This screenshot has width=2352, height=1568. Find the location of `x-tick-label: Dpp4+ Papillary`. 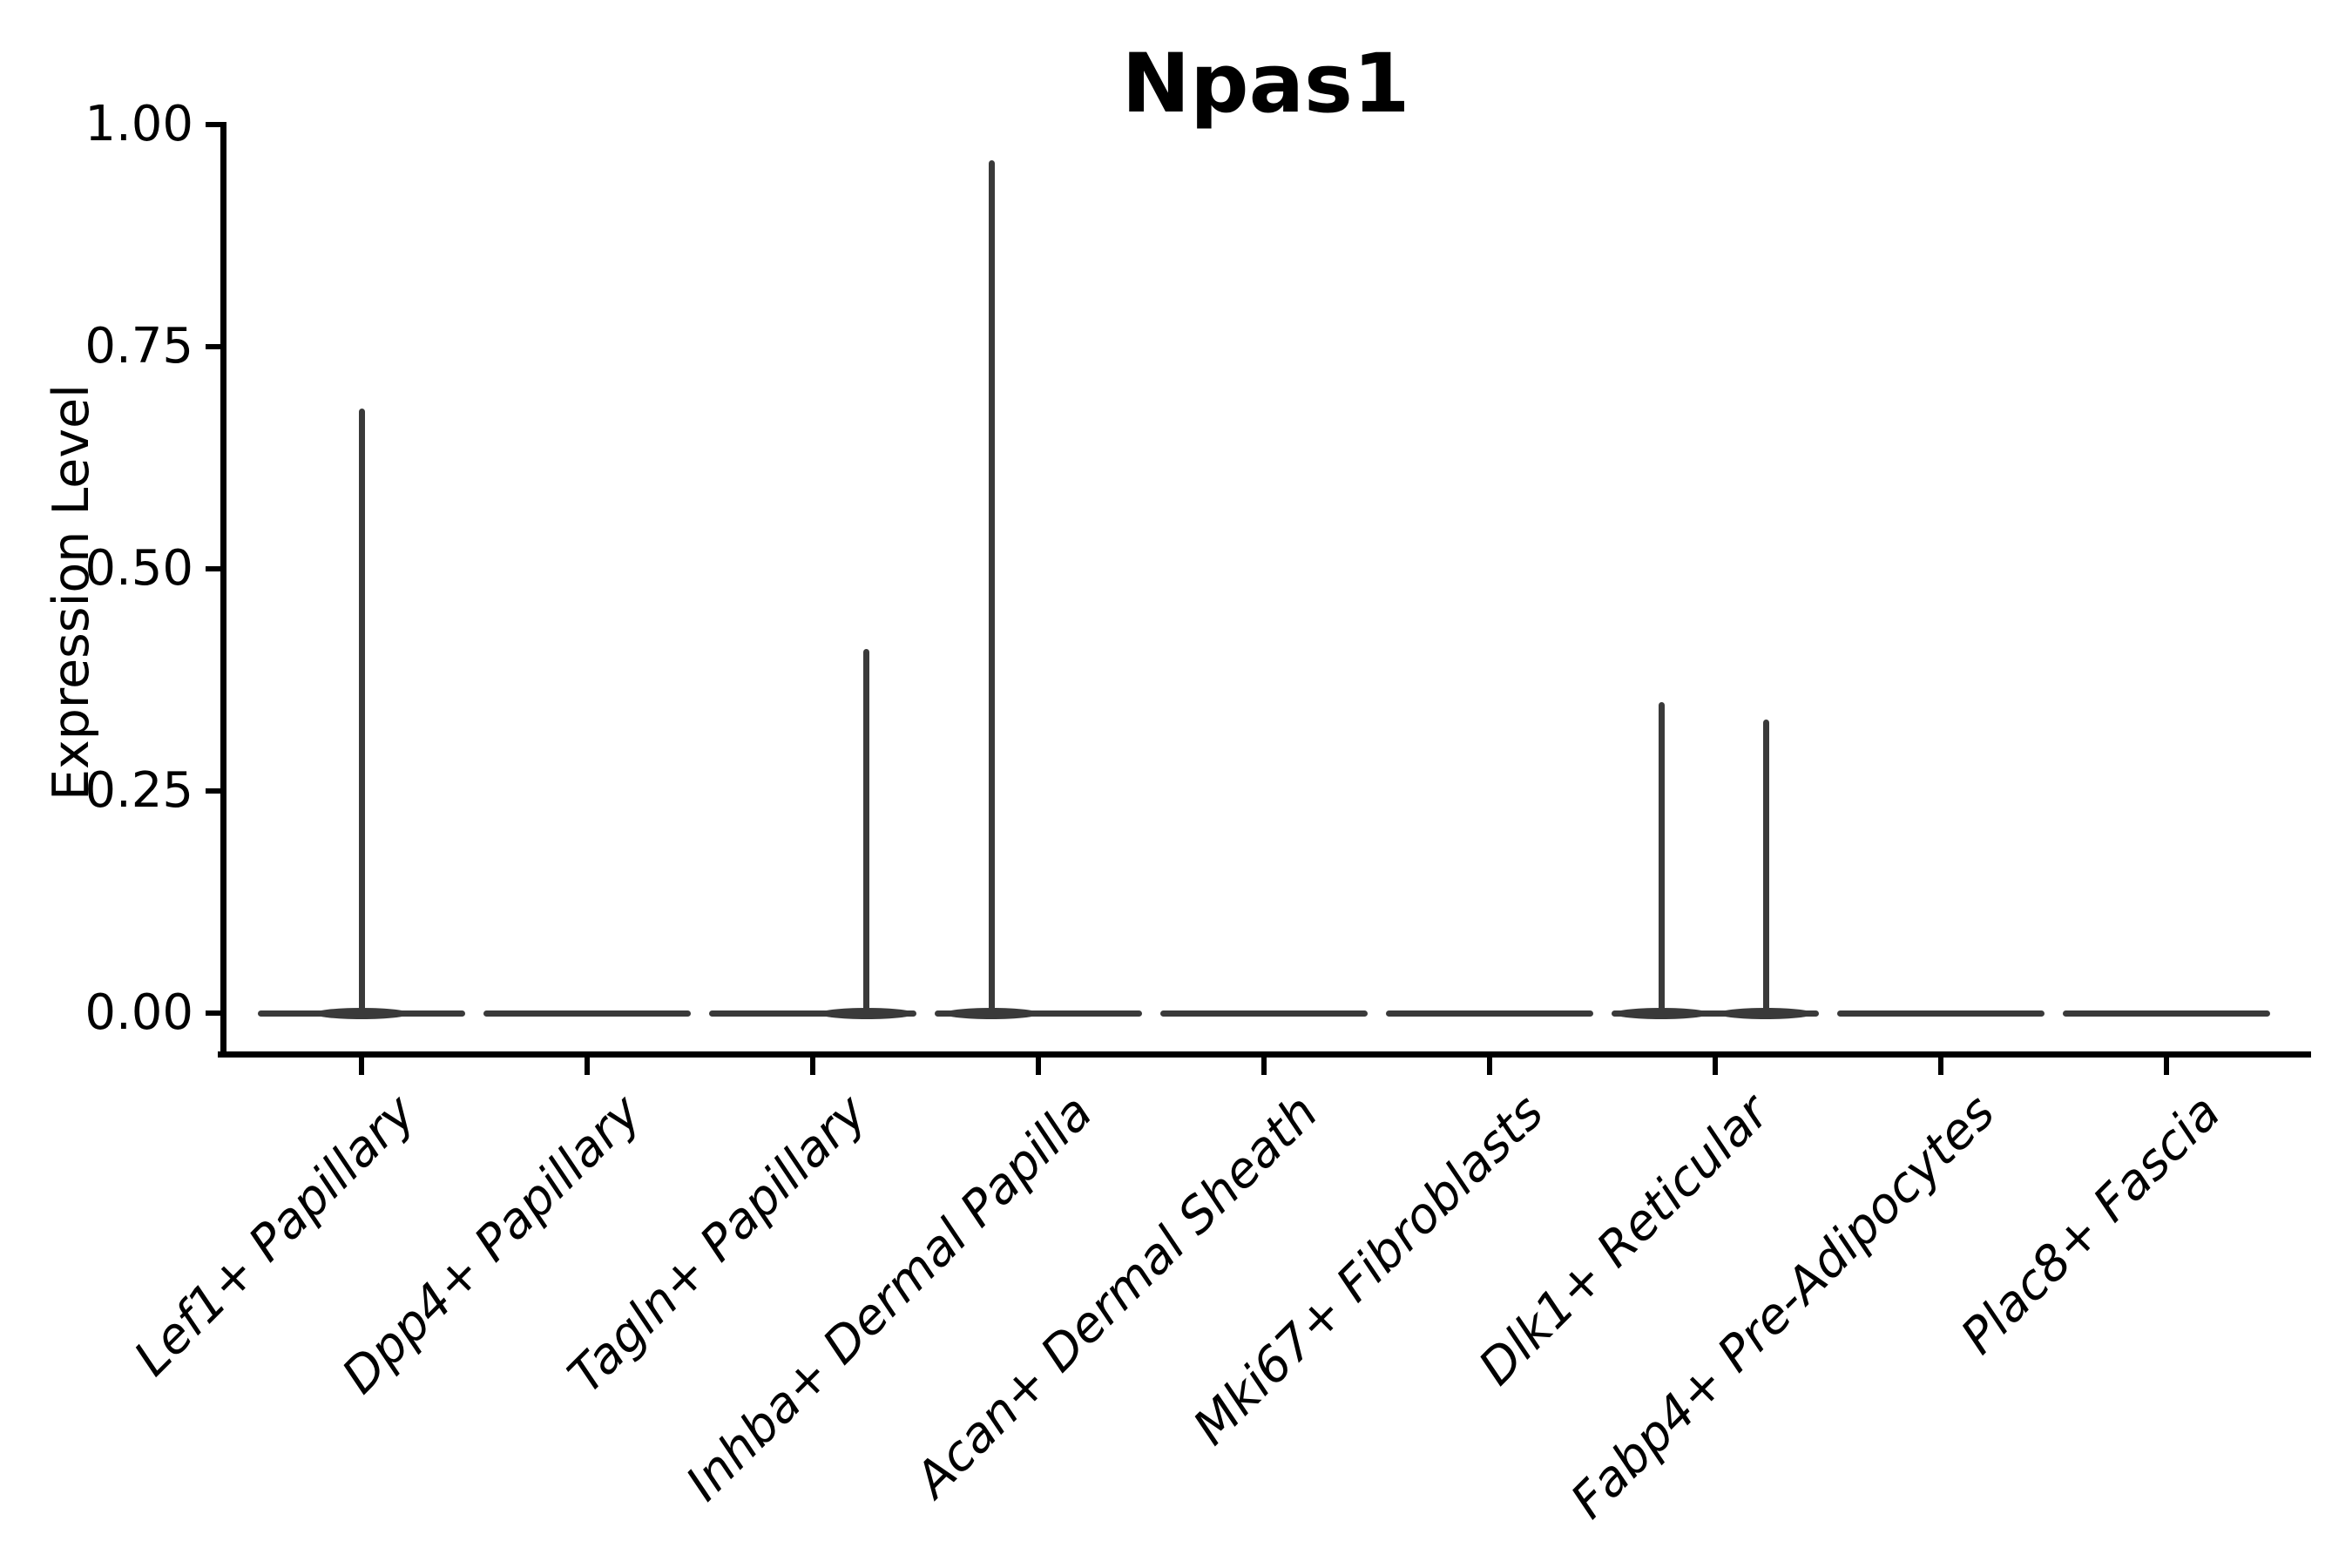

x-tick-label: Dpp4+ Papillary is located at coordinates (491, 1244).